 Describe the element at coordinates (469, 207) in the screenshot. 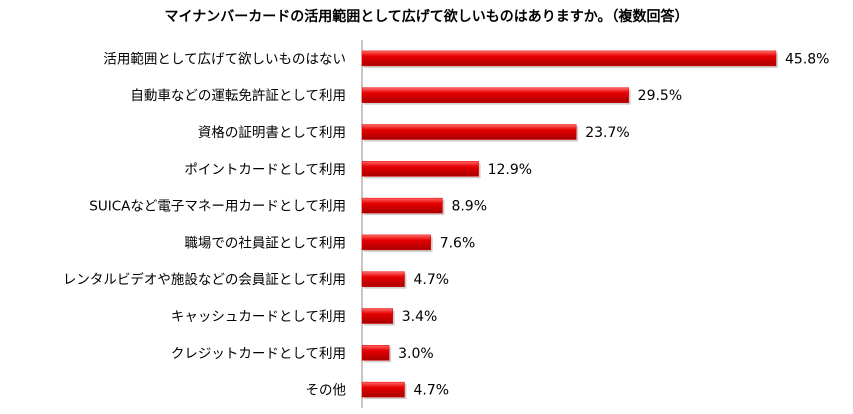

I see `value-label: 8.9%` at that location.